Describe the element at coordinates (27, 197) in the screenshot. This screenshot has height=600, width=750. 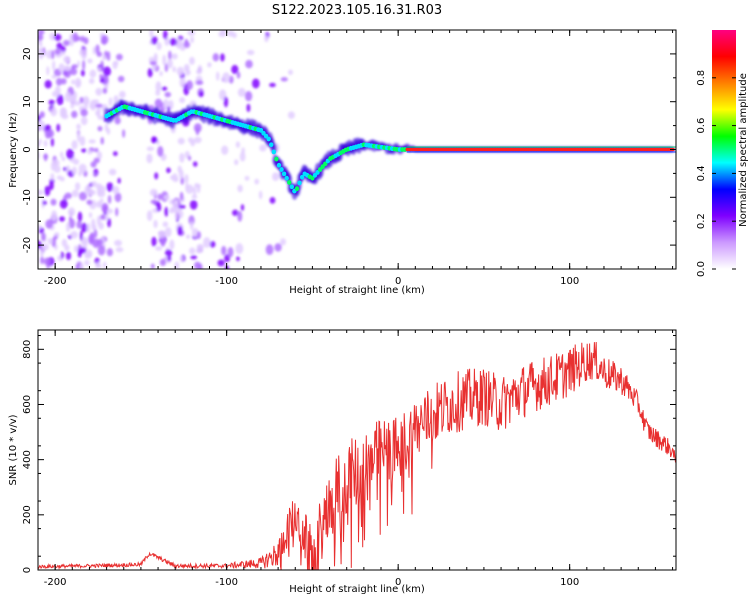
I see `spectrogram-ytick-label: -10` at that location.